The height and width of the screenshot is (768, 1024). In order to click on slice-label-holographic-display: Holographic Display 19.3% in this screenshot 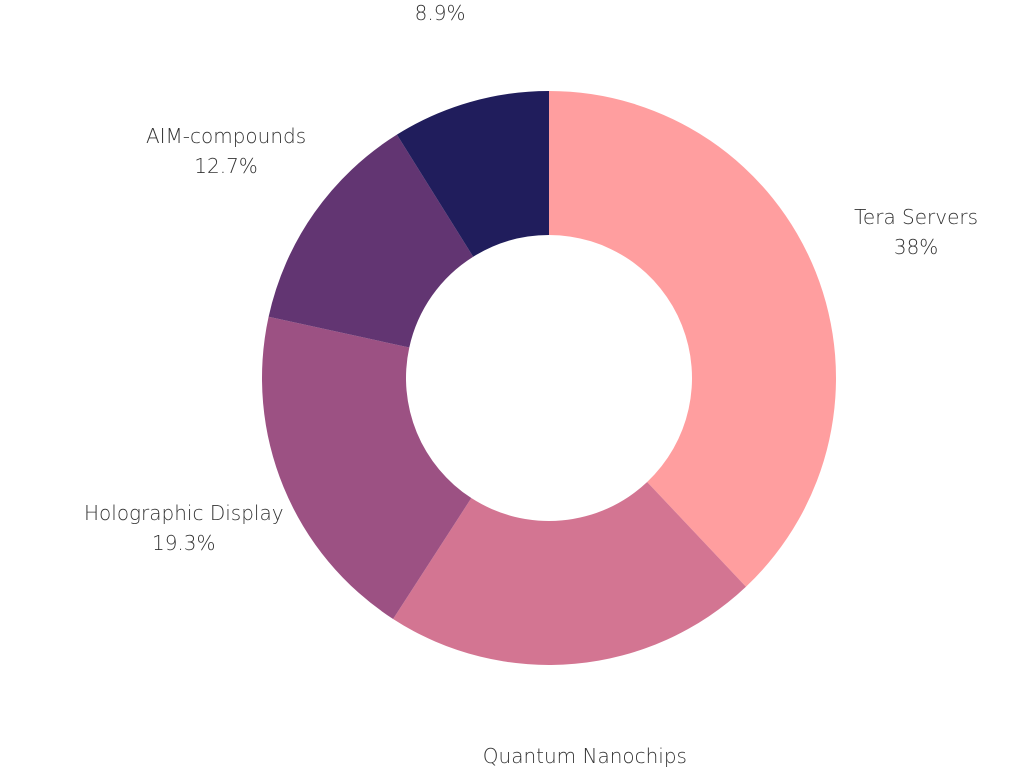, I will do `click(184, 528)`.